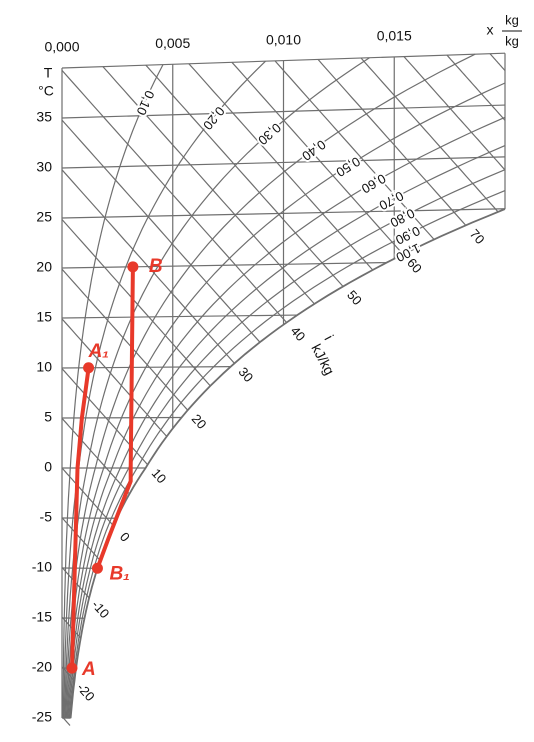 This screenshot has width=534, height=742. I want to click on enthalpy-label: i, so click(329, 337).